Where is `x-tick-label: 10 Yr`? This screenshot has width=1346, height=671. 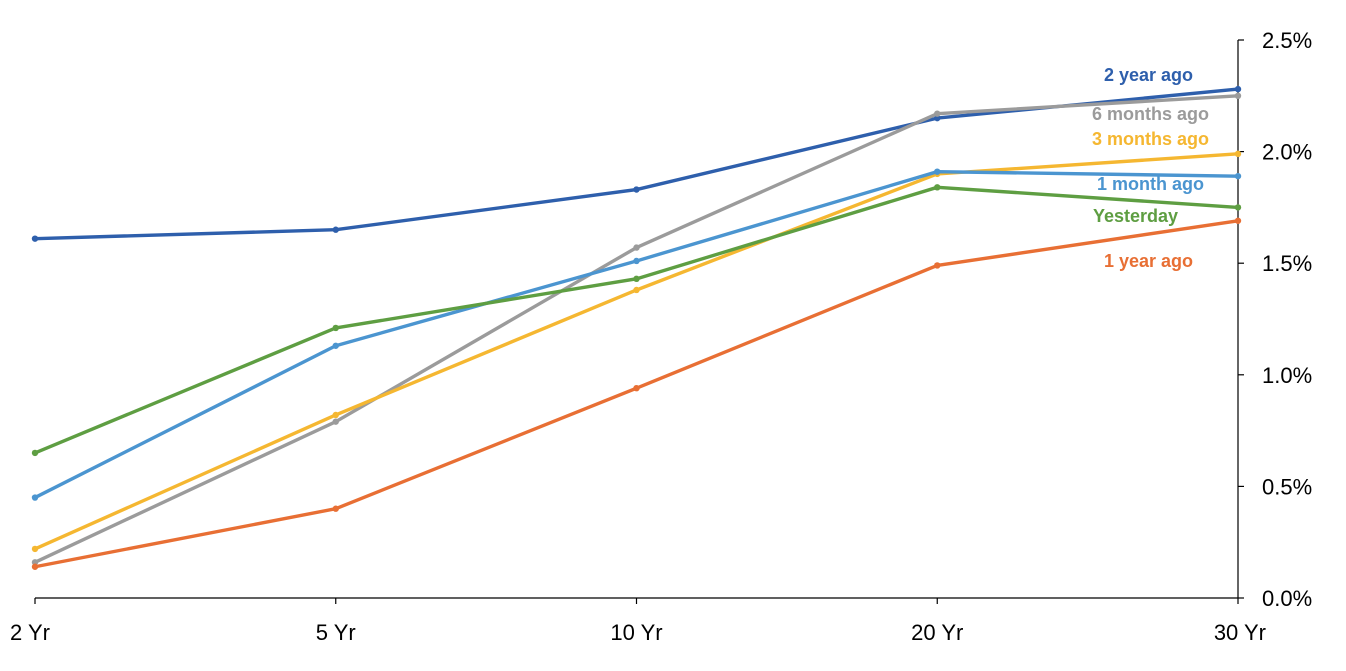 x-tick-label: 10 Yr is located at coordinates (636, 632).